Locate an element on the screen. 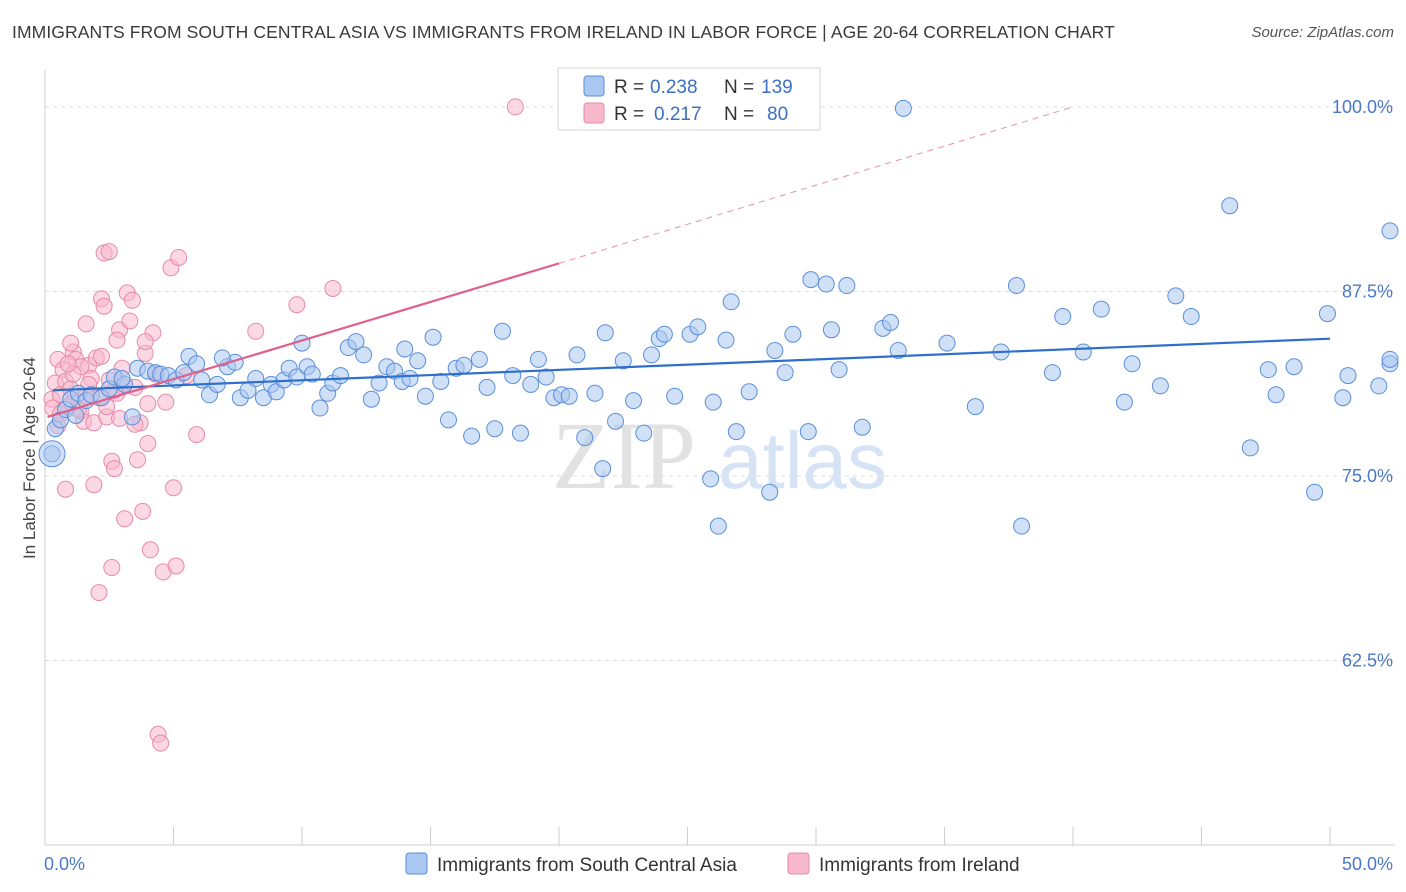 The width and height of the screenshot is (1406, 892). y-tick-label-2: 87.5% is located at coordinates (1367, 291).